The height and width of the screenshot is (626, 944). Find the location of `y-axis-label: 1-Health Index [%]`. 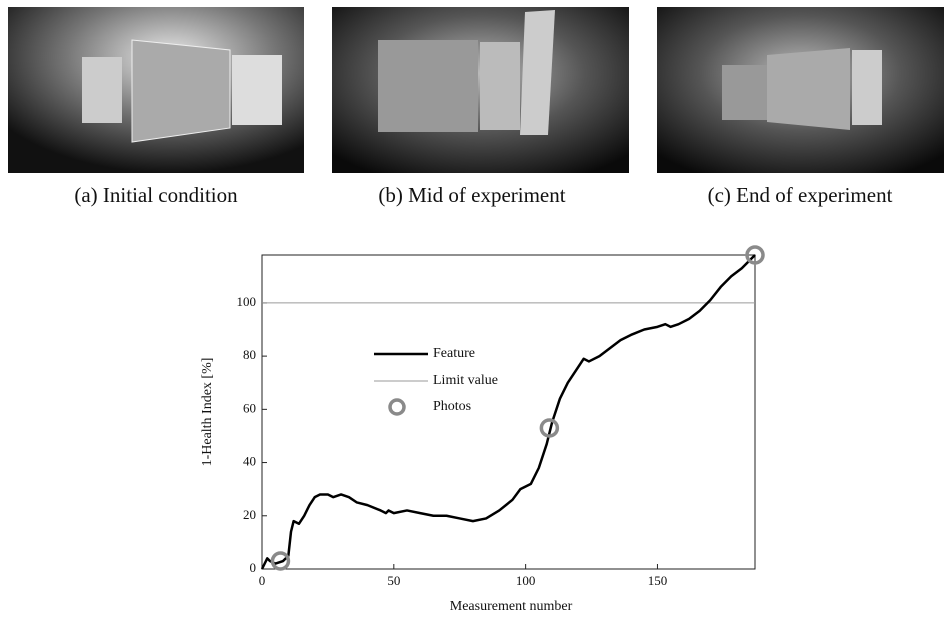

y-axis-label: 1-Health Index [%] is located at coordinates (207, 412).